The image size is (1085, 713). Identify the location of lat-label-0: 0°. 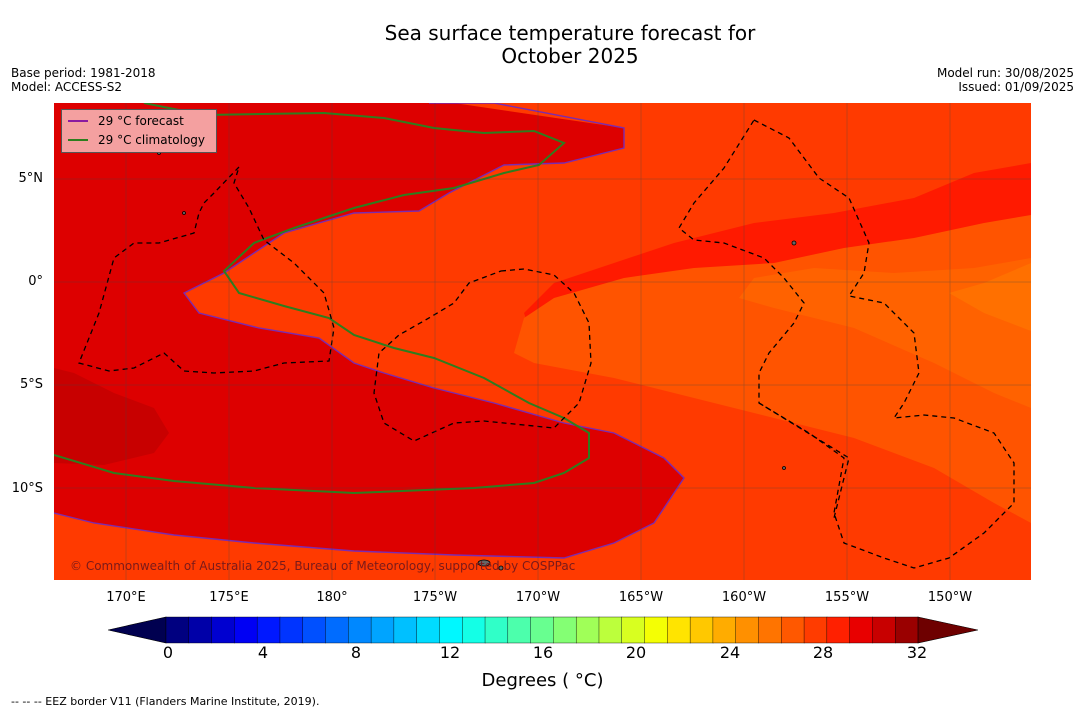
(35, 281).